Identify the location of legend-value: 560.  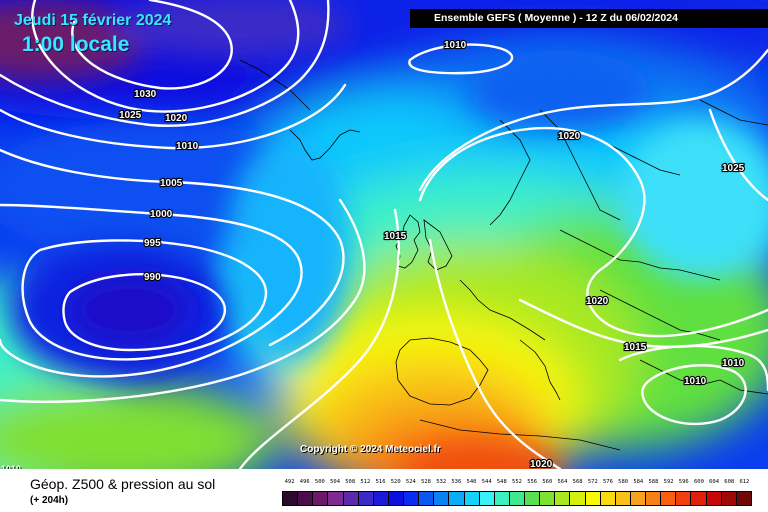
(547, 482).